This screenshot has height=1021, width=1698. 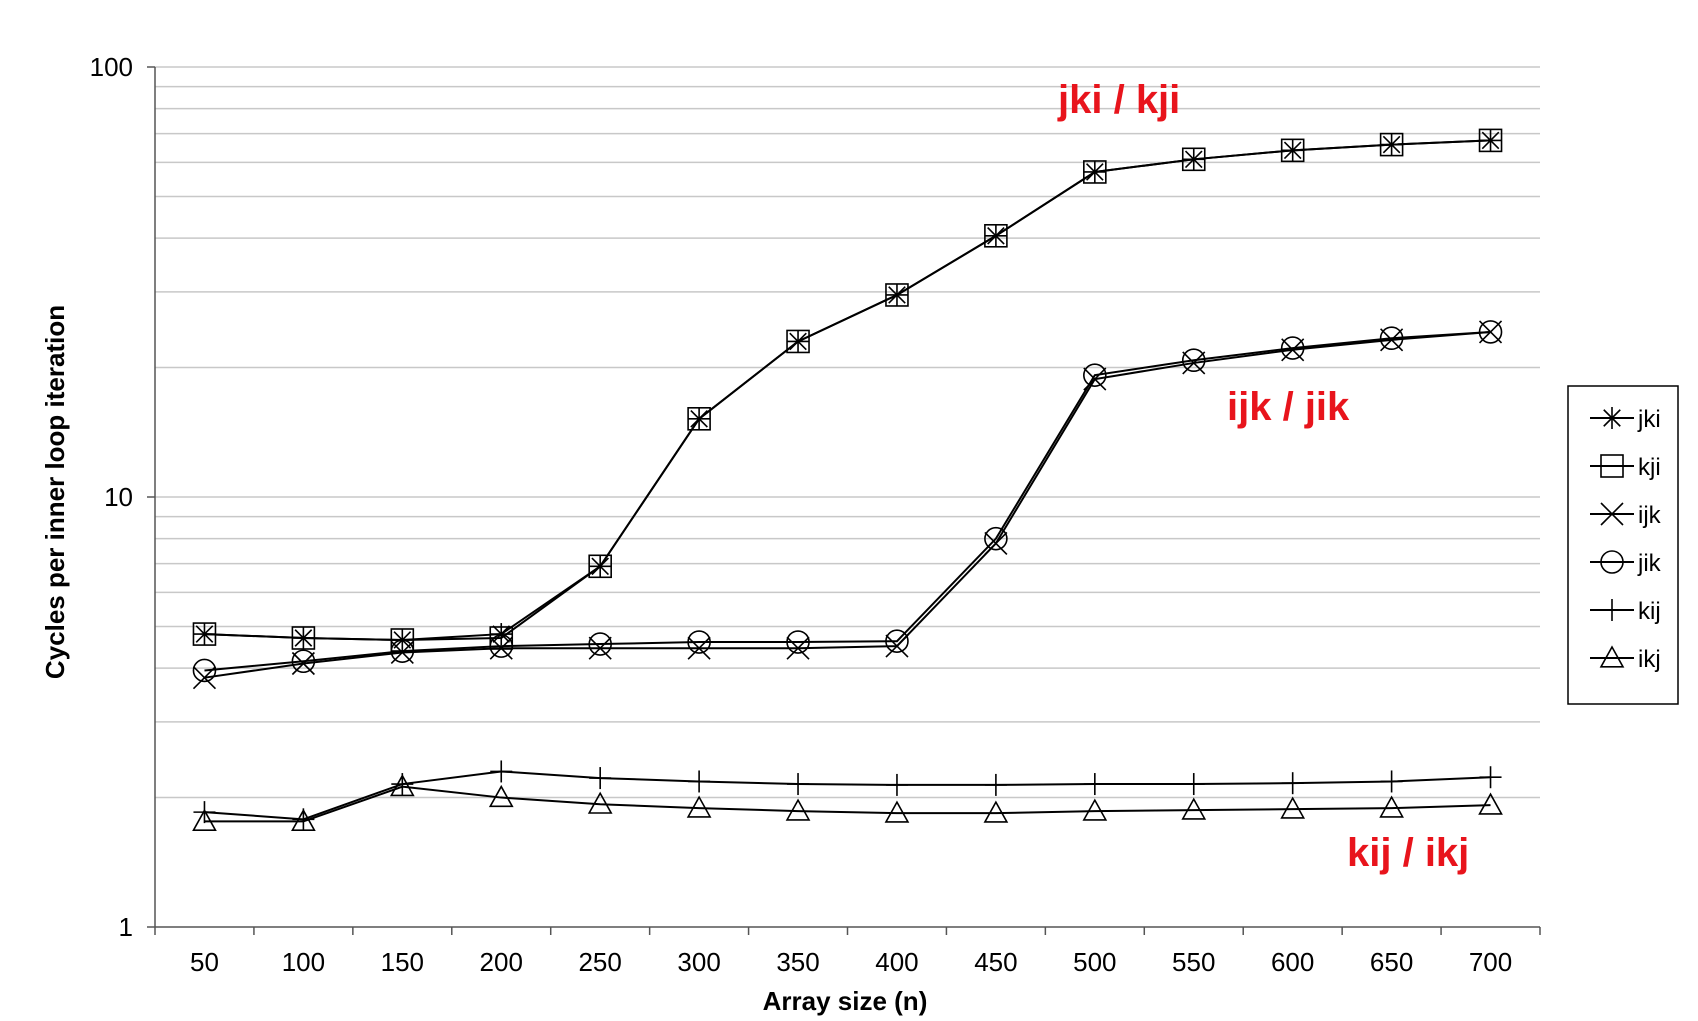 I want to click on x-tick-label: 100, so click(x=303, y=962).